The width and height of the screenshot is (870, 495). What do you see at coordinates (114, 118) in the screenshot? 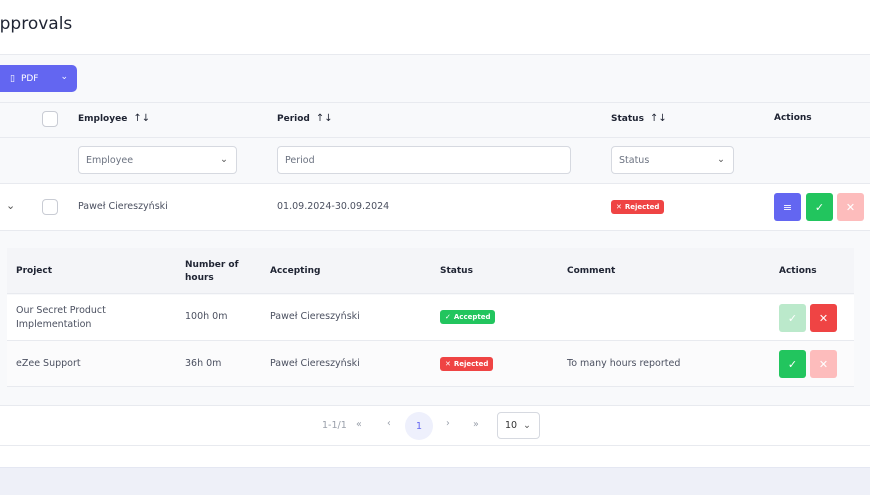
I see `header-employee: Employee ↑↓` at bounding box center [114, 118].